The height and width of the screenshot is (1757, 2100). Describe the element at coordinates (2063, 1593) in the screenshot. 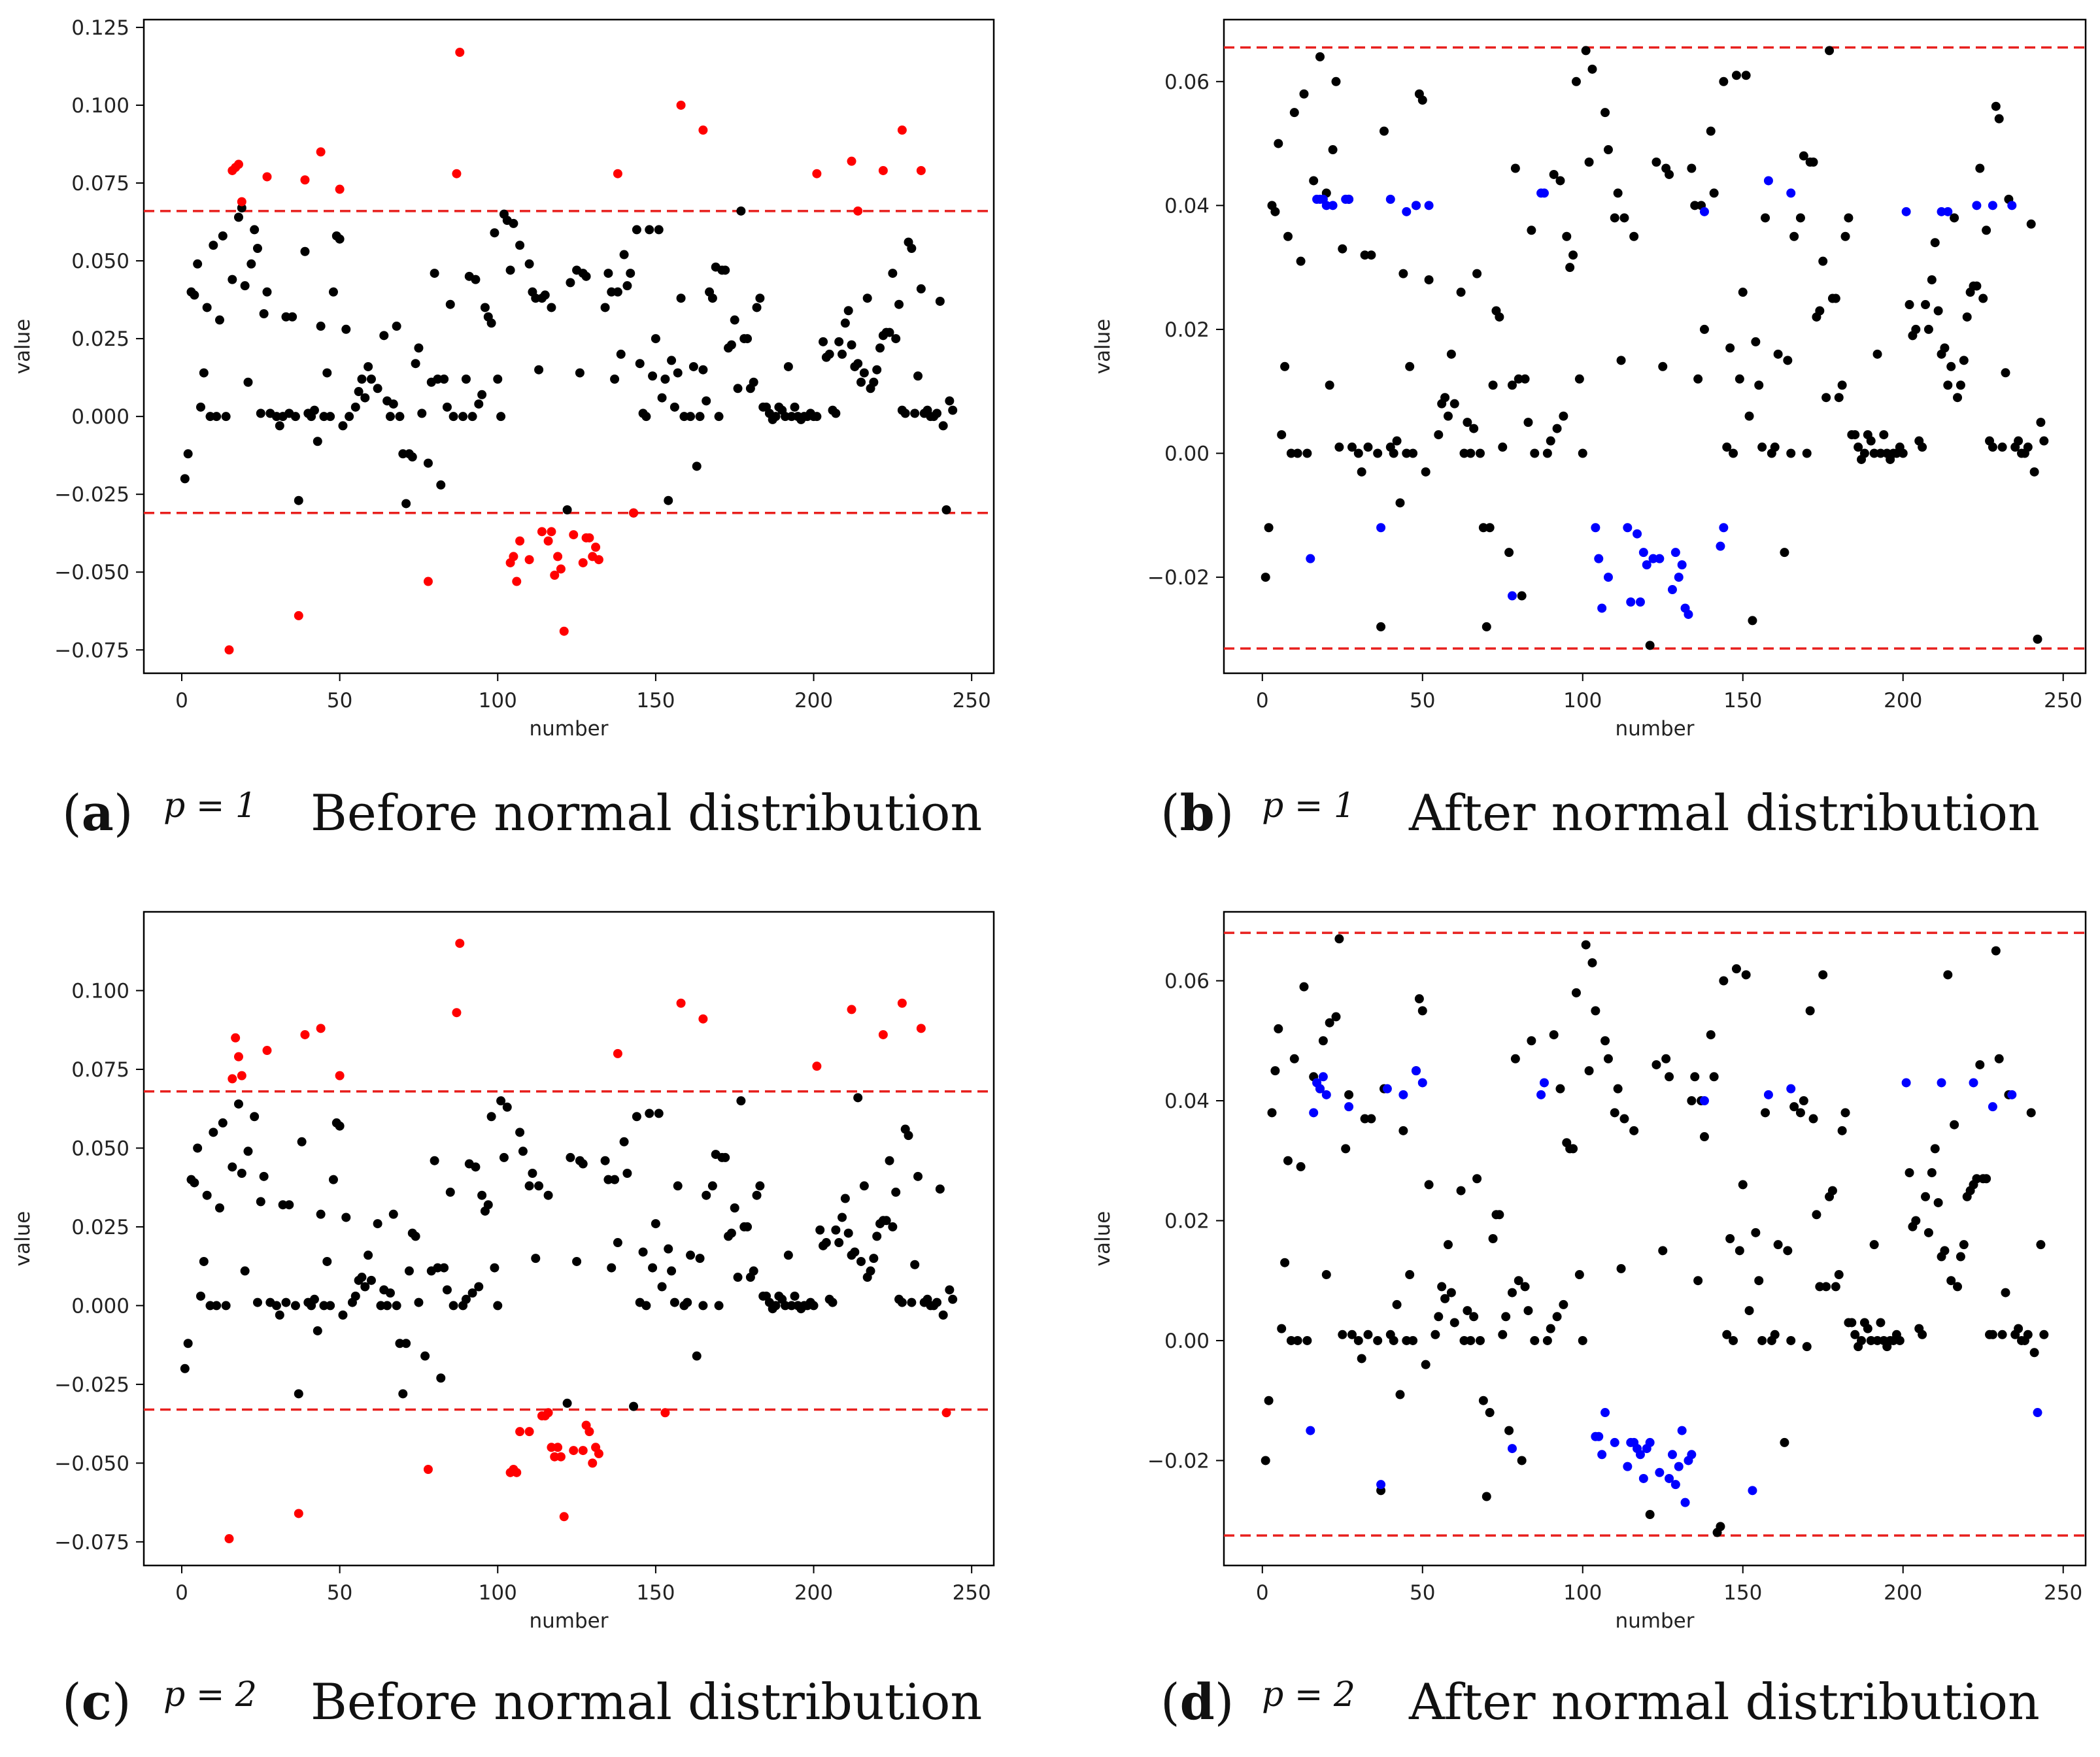

I see `x-tick-label: 250` at that location.